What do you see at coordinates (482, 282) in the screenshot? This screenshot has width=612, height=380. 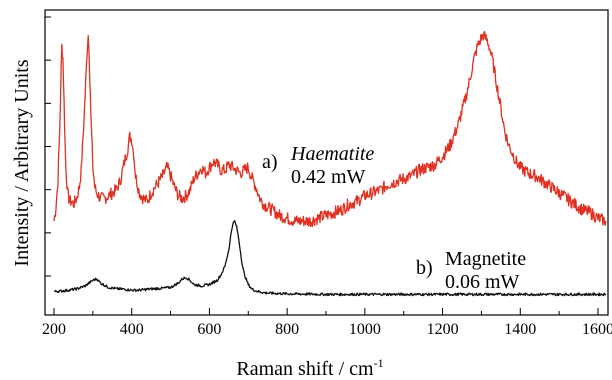 I see `magnetite-annotation-power: 0.06 mW` at bounding box center [482, 282].